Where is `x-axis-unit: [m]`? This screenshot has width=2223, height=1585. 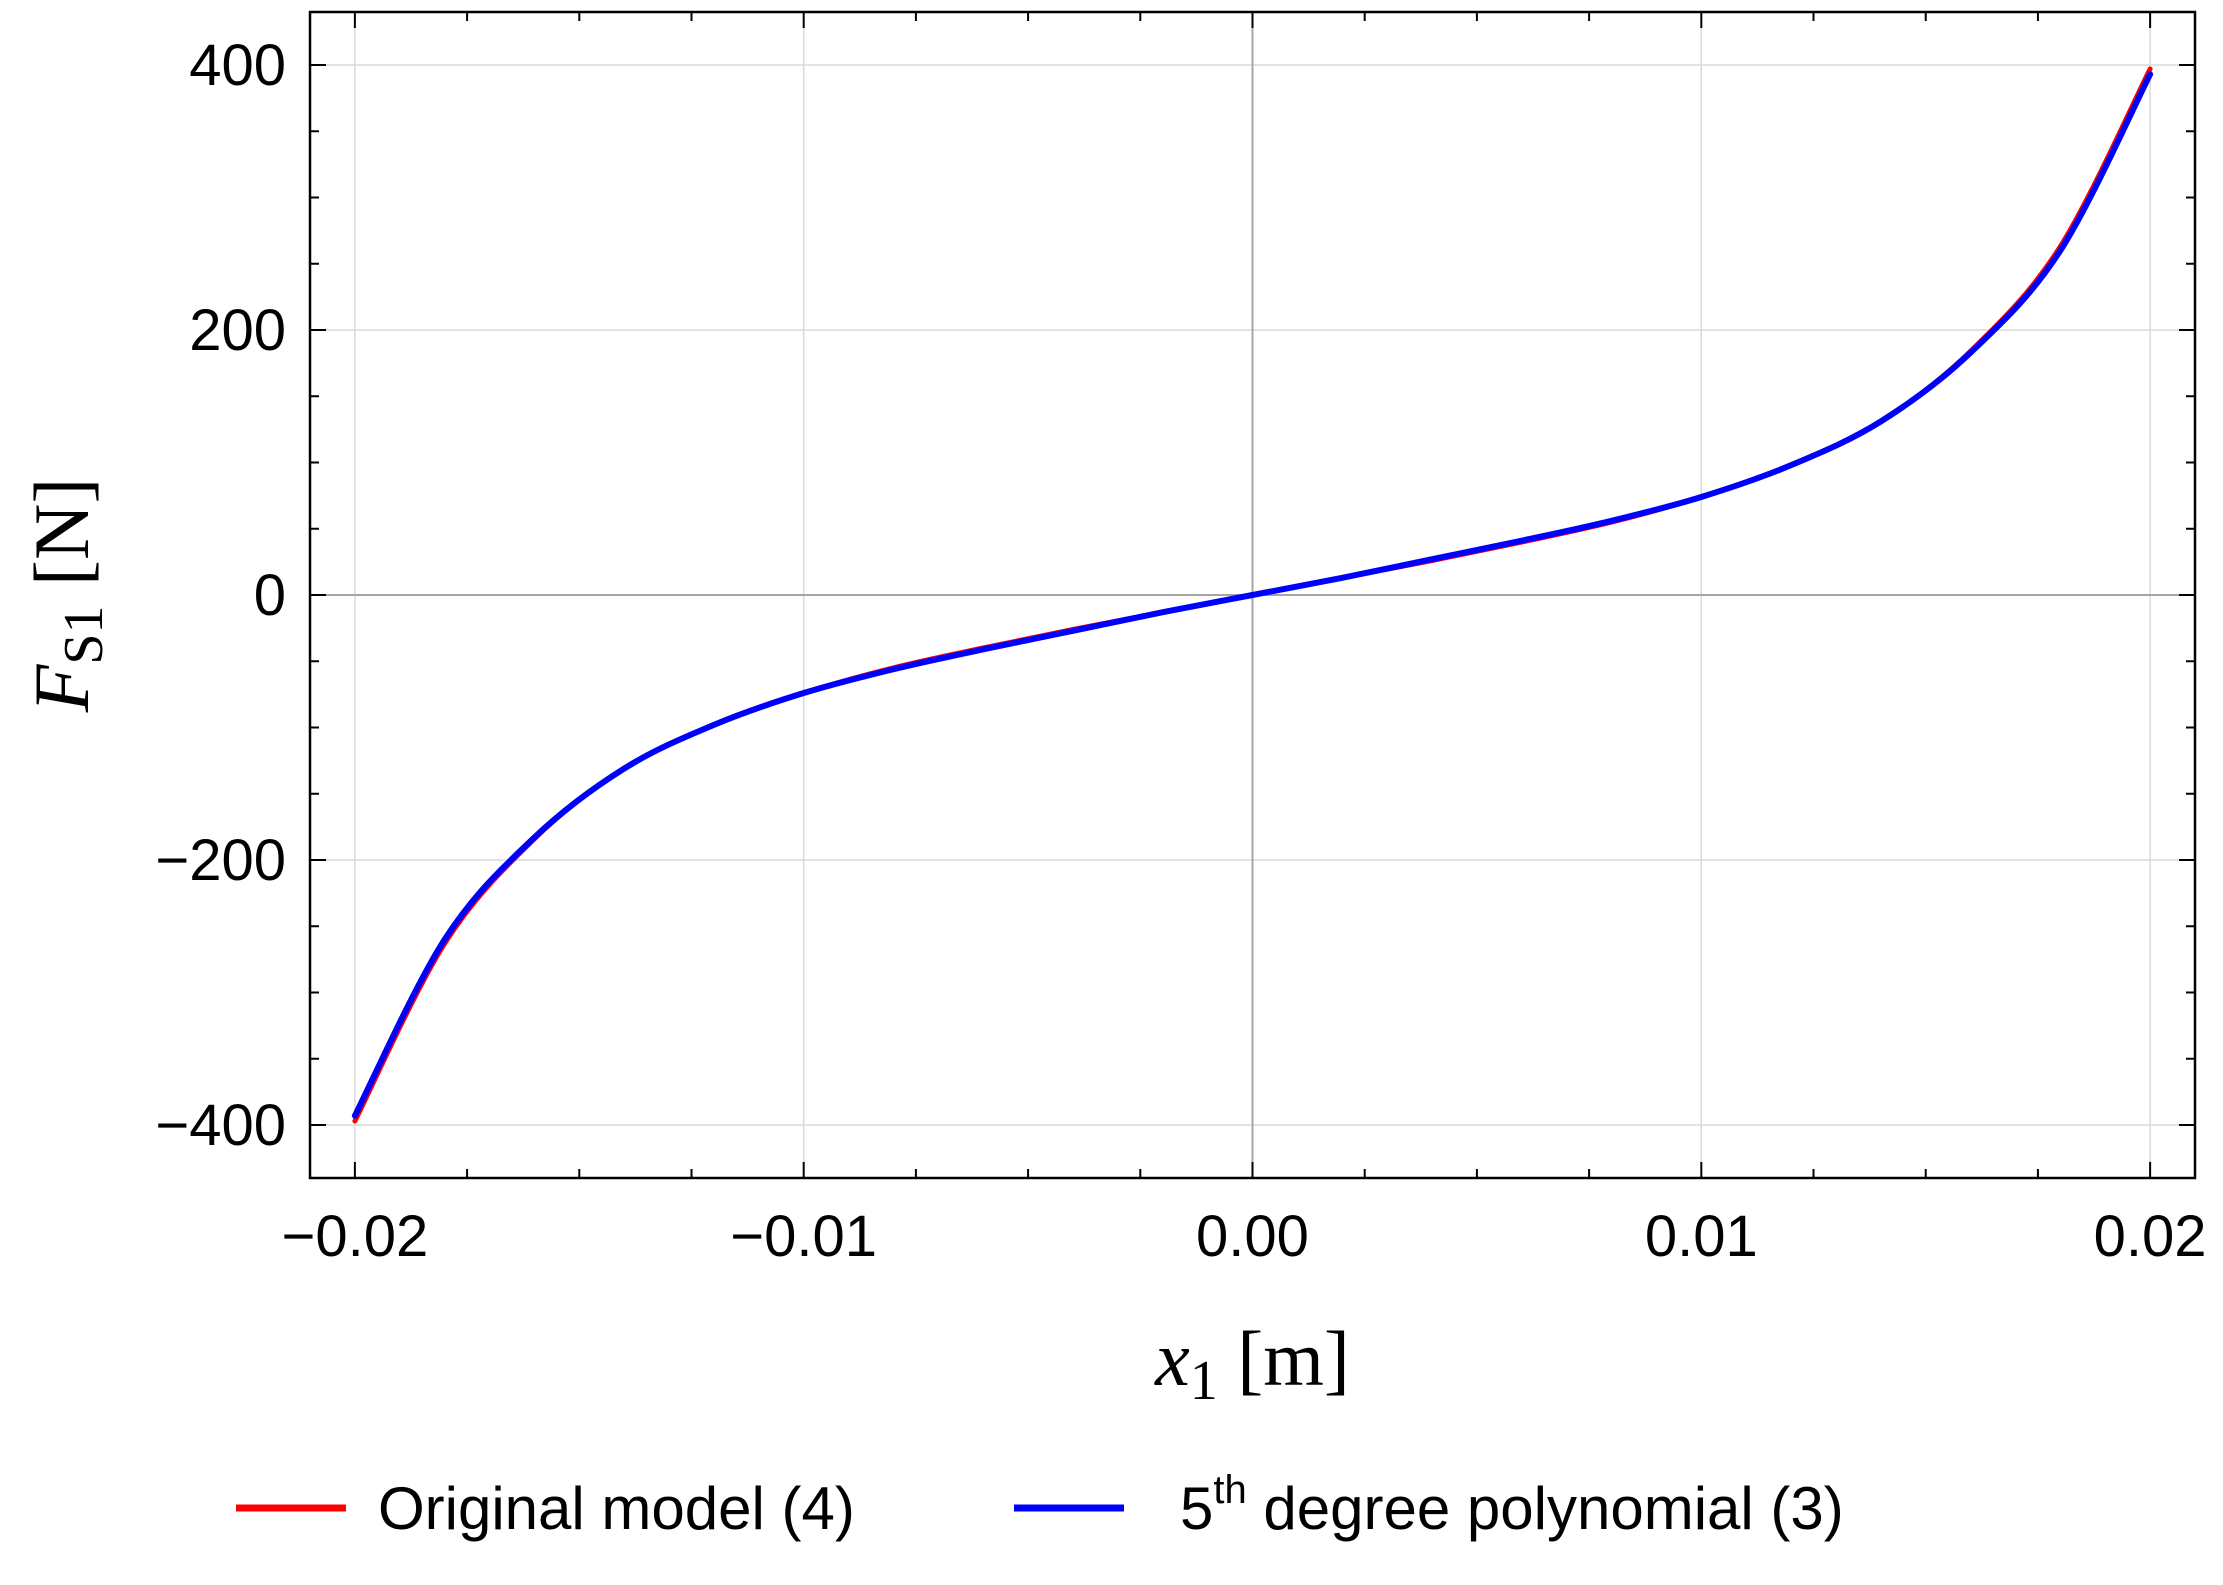
x-axis-unit: [m] is located at coordinates (1293, 1358).